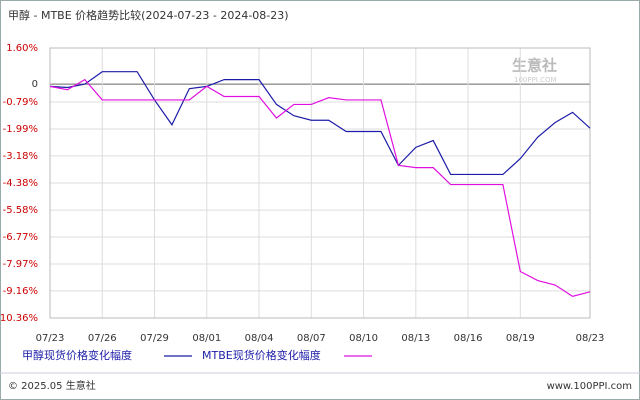  I want to click on y-tick-label: 0, so click(35, 84).